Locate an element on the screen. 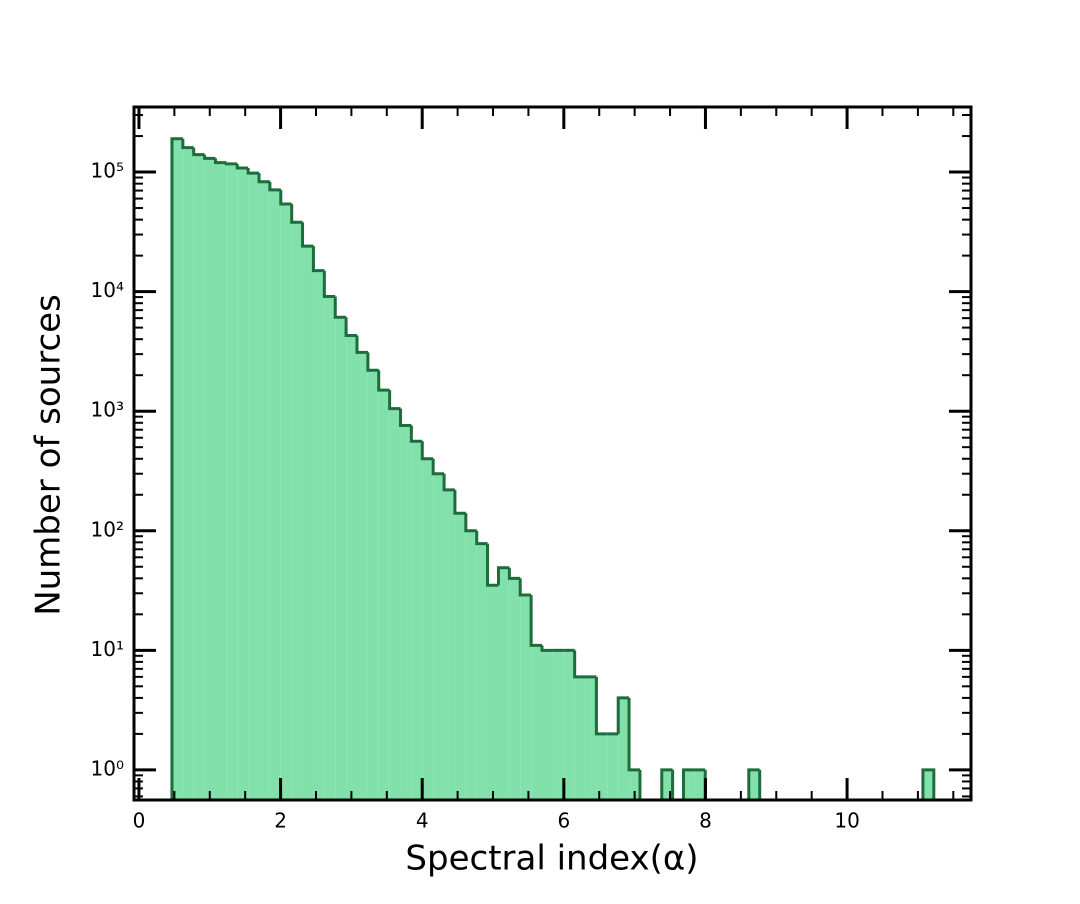  y-tick-label: 10⁴ is located at coordinates (107, 290).